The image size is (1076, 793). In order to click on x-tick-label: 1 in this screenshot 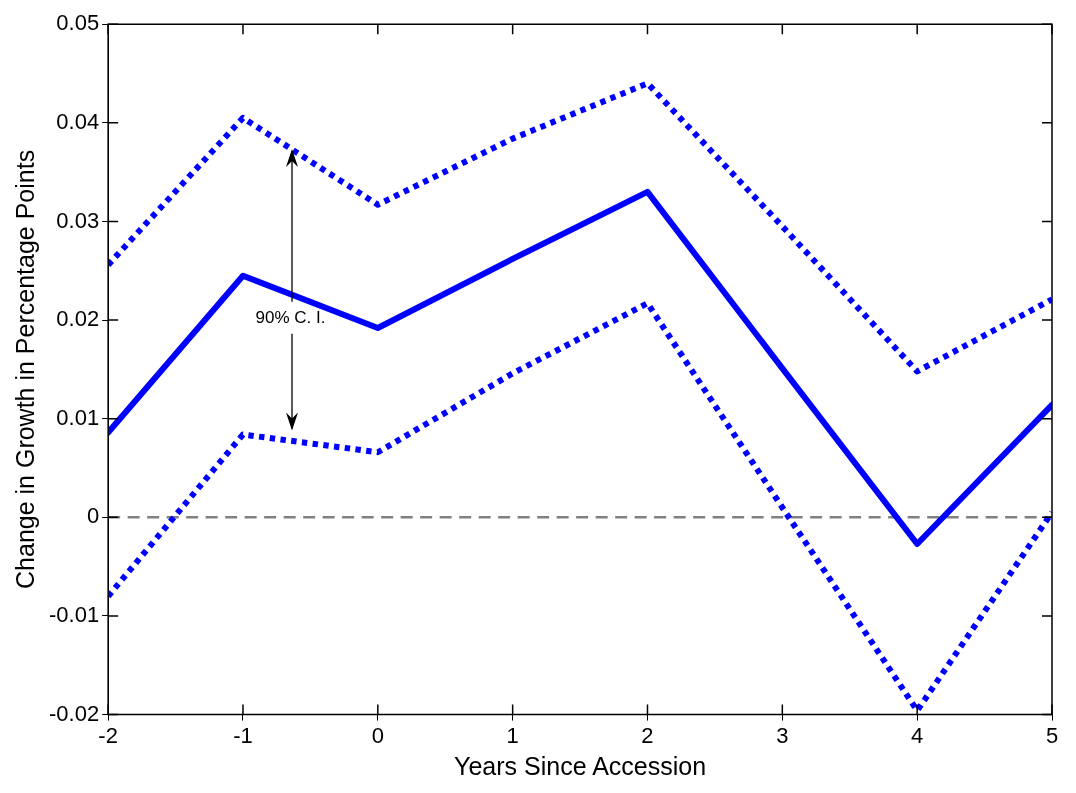, I will do `click(512, 735)`.